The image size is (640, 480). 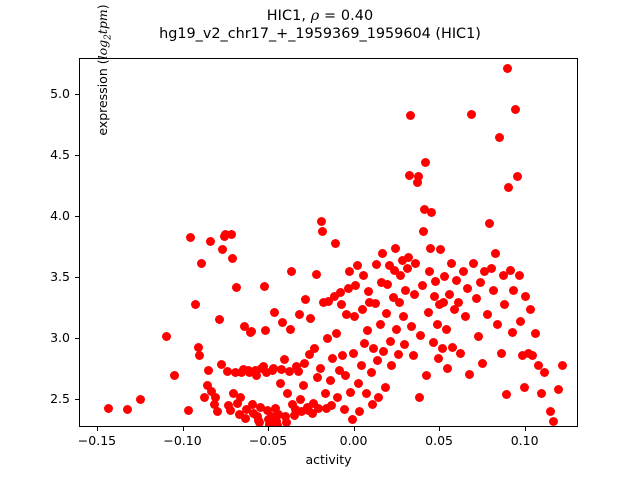 I want to click on y-tick-label: 2.5, so click(x=60, y=398).